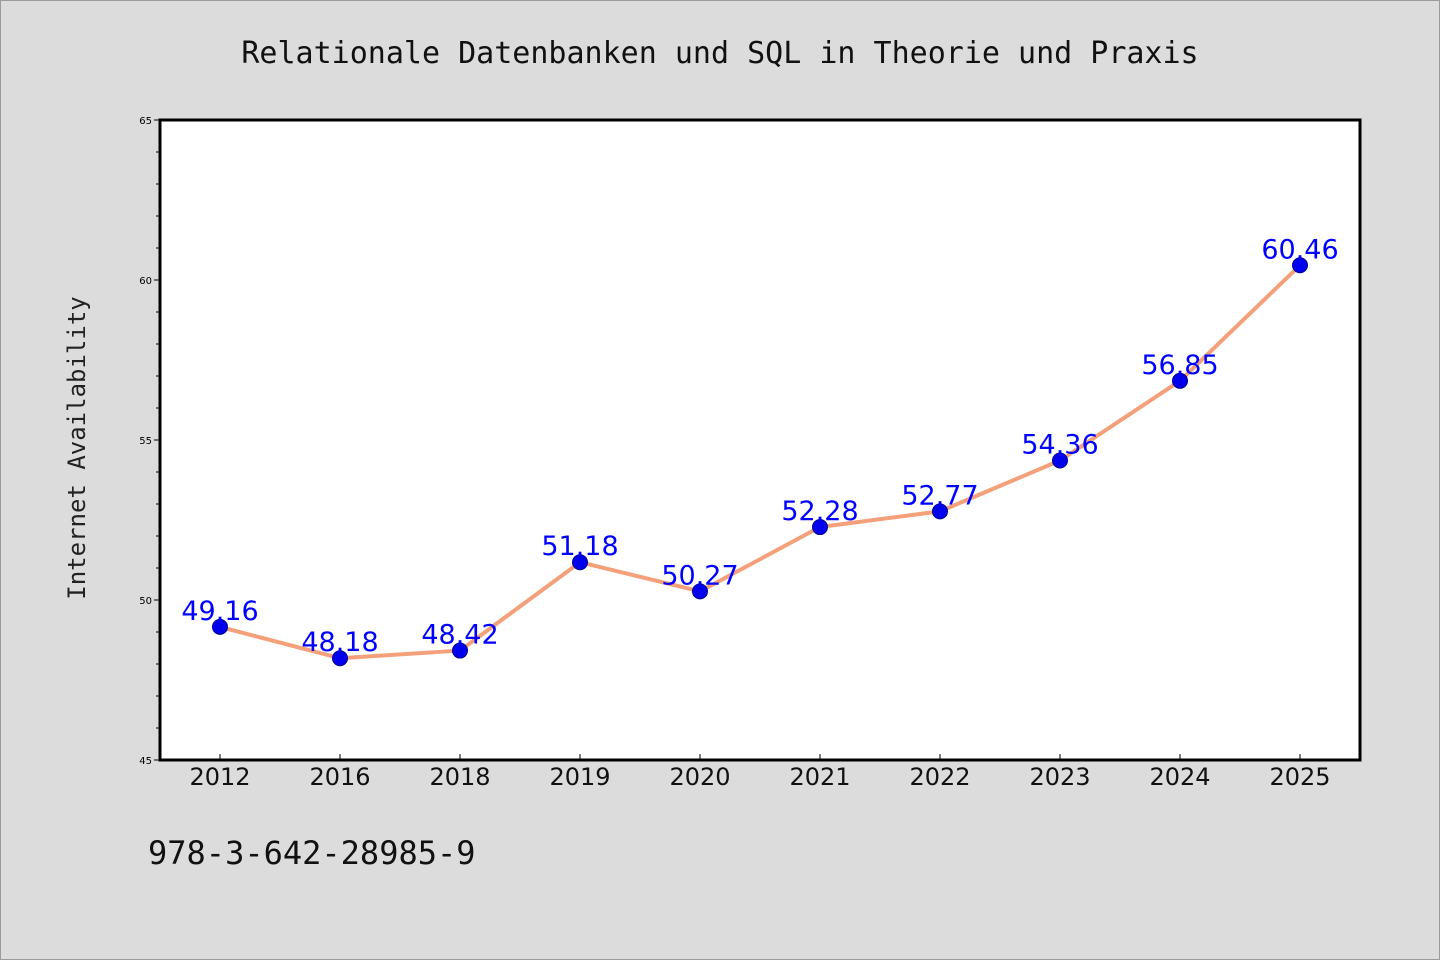 This screenshot has height=960, width=1440. What do you see at coordinates (1059, 444) in the screenshot?
I see `data-label: 54.36` at bounding box center [1059, 444].